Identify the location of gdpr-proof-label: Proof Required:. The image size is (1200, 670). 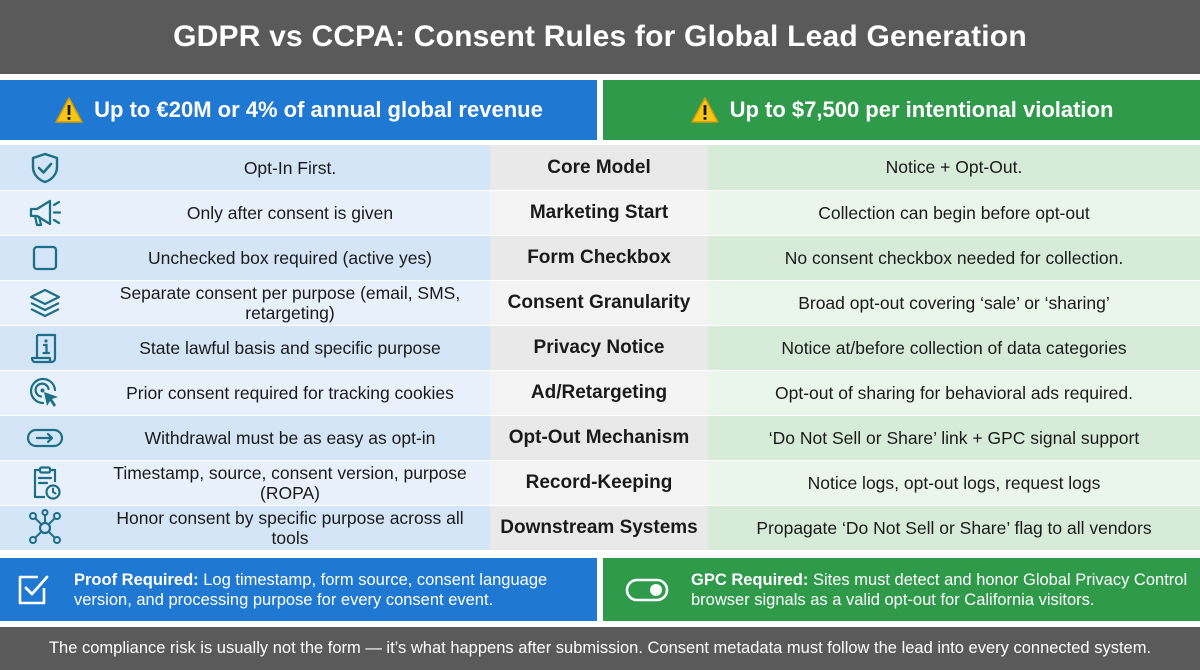
(136, 579).